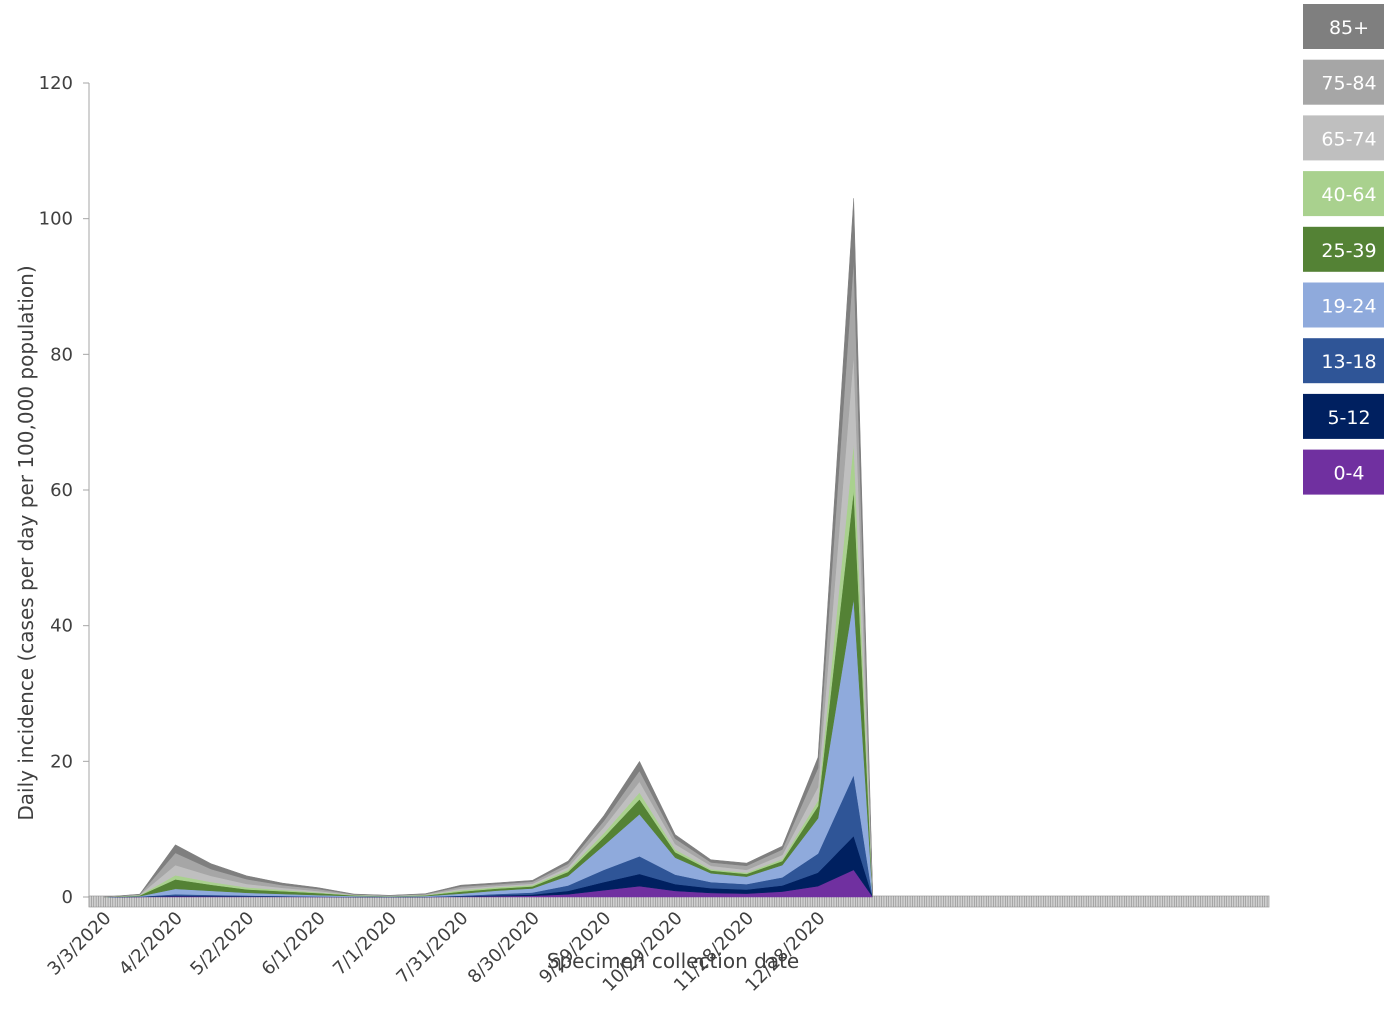 Image resolution: width=1384 pixels, height=1009 pixels. Describe the element at coordinates (1348, 195) in the screenshot. I see `legend-label: 40-64` at that location.